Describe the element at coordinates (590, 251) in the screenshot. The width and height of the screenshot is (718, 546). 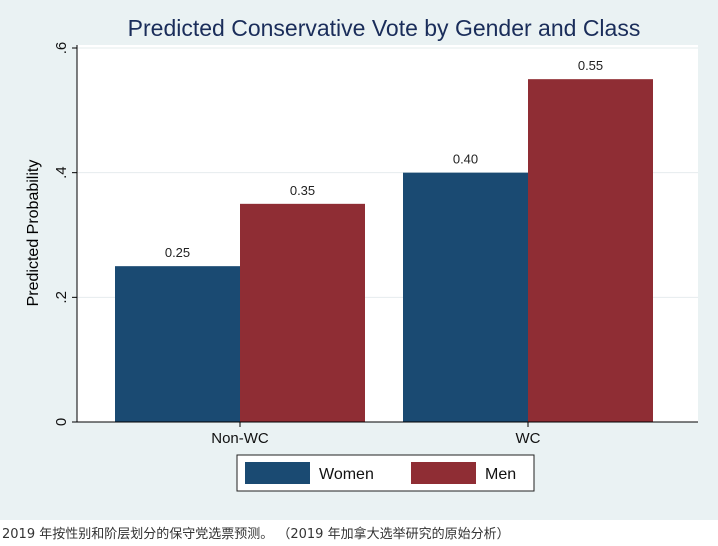
I see `bar-men-wc` at that location.